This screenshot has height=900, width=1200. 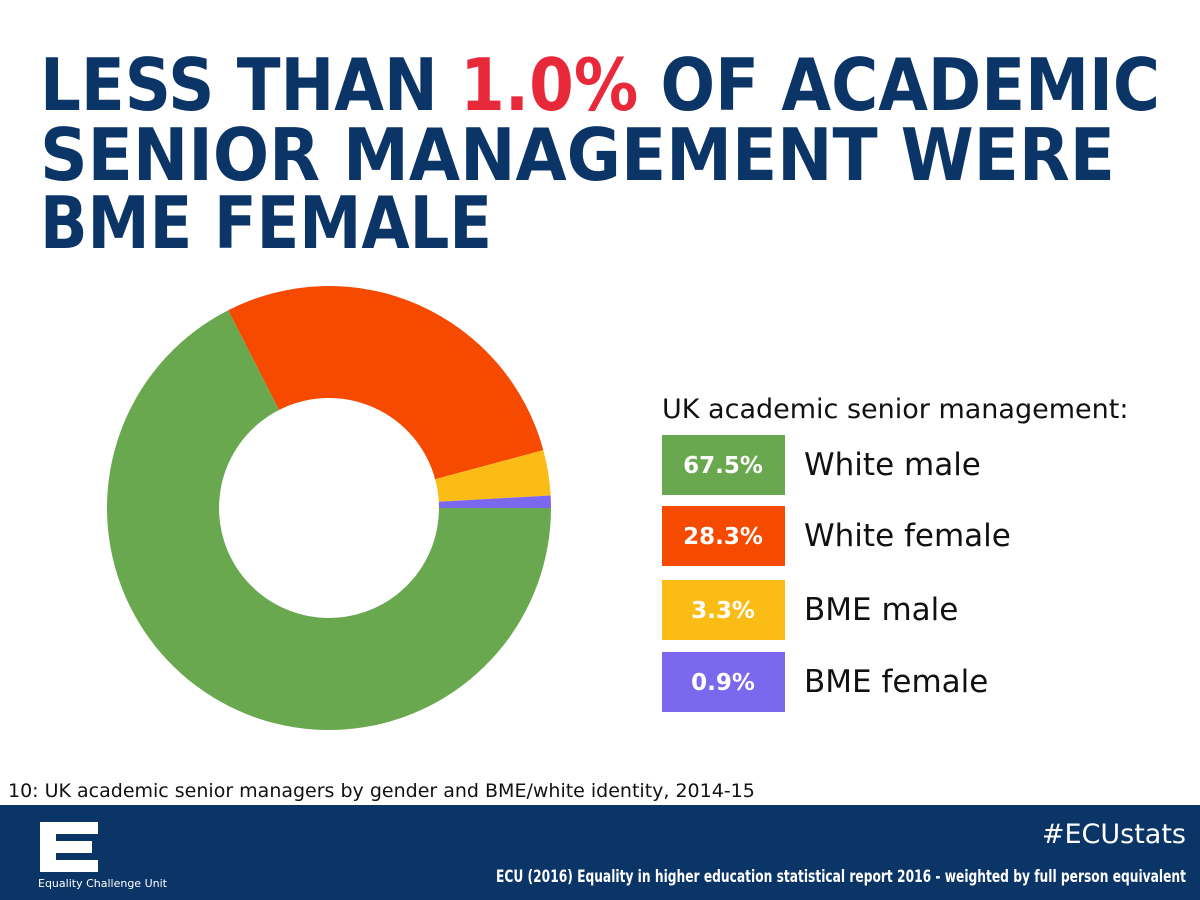 I want to click on value-label: 0.9%, so click(x=723, y=683).